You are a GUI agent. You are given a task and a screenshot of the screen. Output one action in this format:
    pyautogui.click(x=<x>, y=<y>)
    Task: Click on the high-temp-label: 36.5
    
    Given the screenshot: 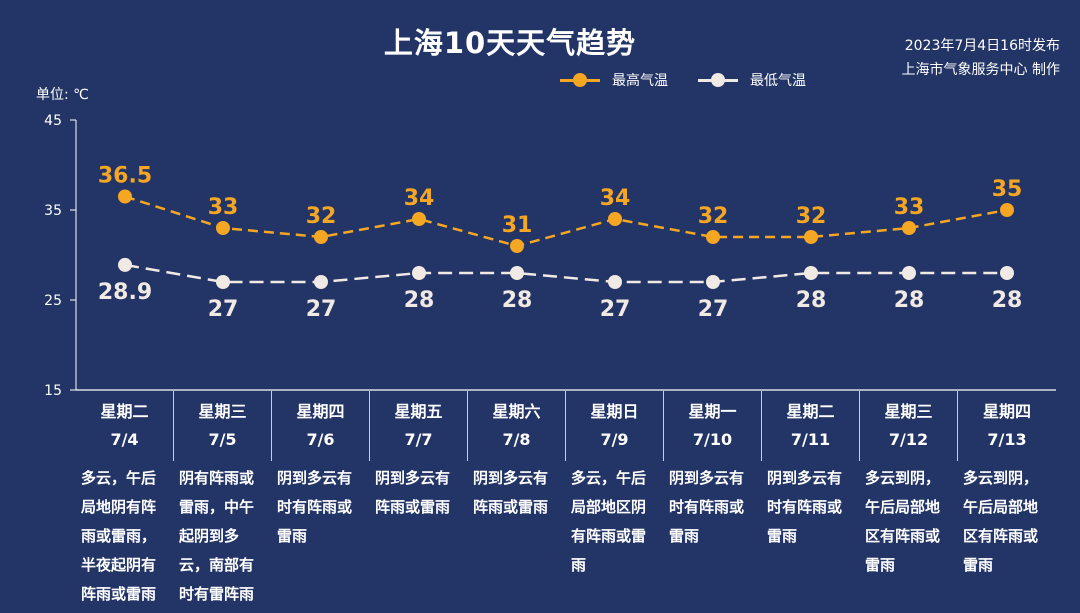 What is the action you would take?
    pyautogui.click(x=125, y=176)
    